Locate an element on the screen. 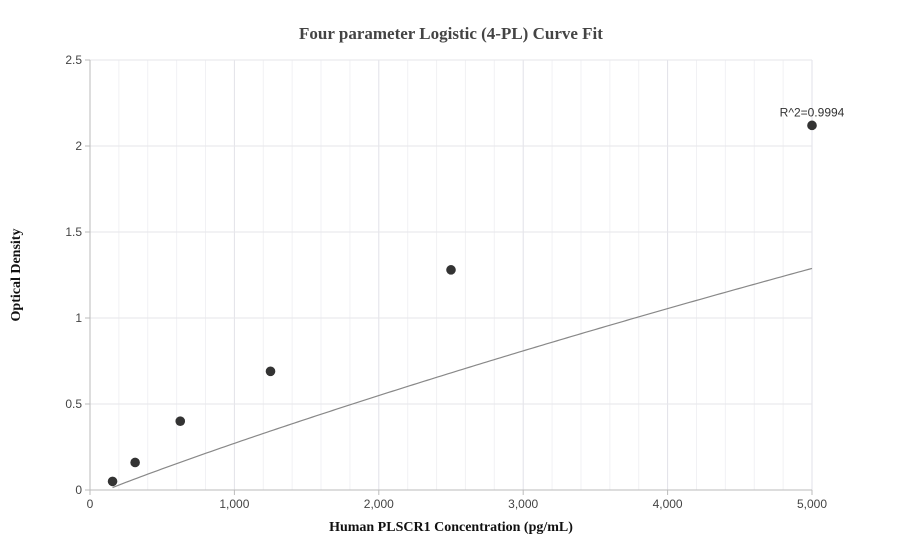 This screenshot has height=560, width=903. chart-title: Four parameter Logistic (4-PL) Curve Fit is located at coordinates (451, 33).